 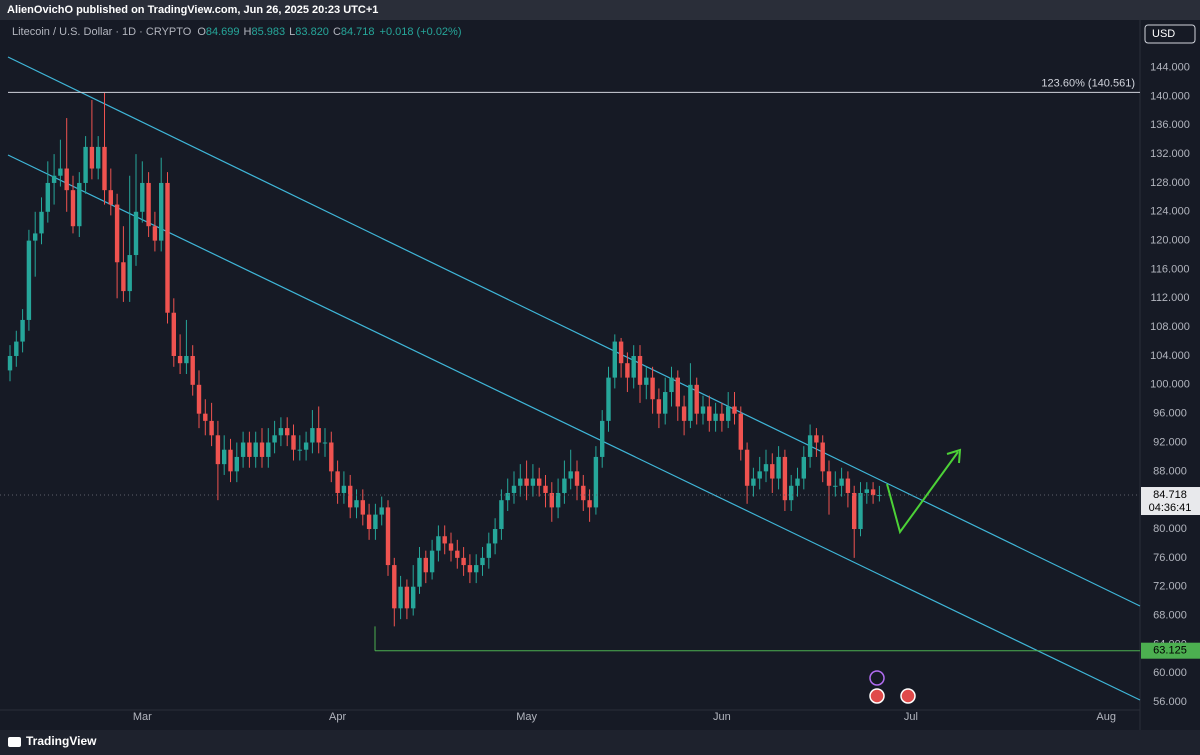 What do you see at coordinates (892, 687) in the screenshot?
I see `event-icons` at bounding box center [892, 687].